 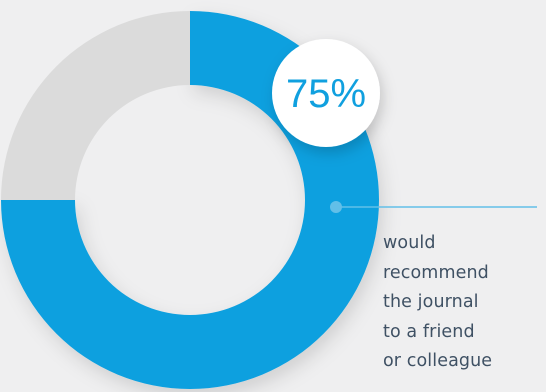 What do you see at coordinates (336, 207) in the screenshot?
I see `leader-dot` at bounding box center [336, 207].